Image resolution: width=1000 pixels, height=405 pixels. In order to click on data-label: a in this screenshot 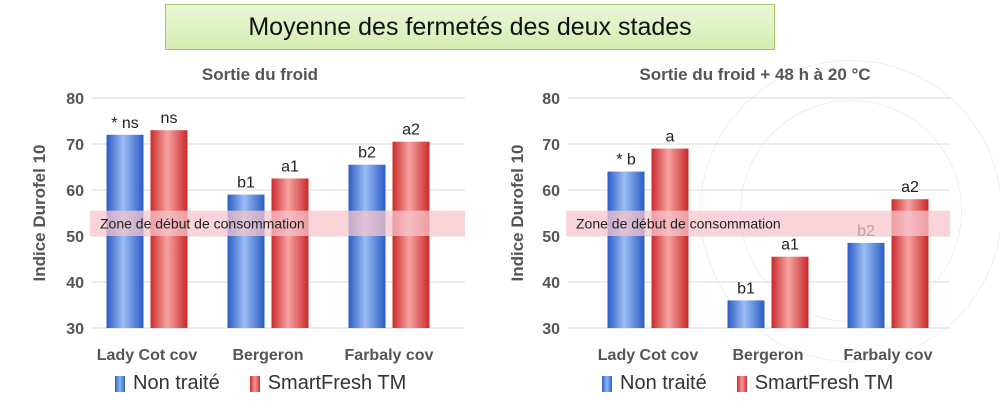, I will do `click(670, 137)`.